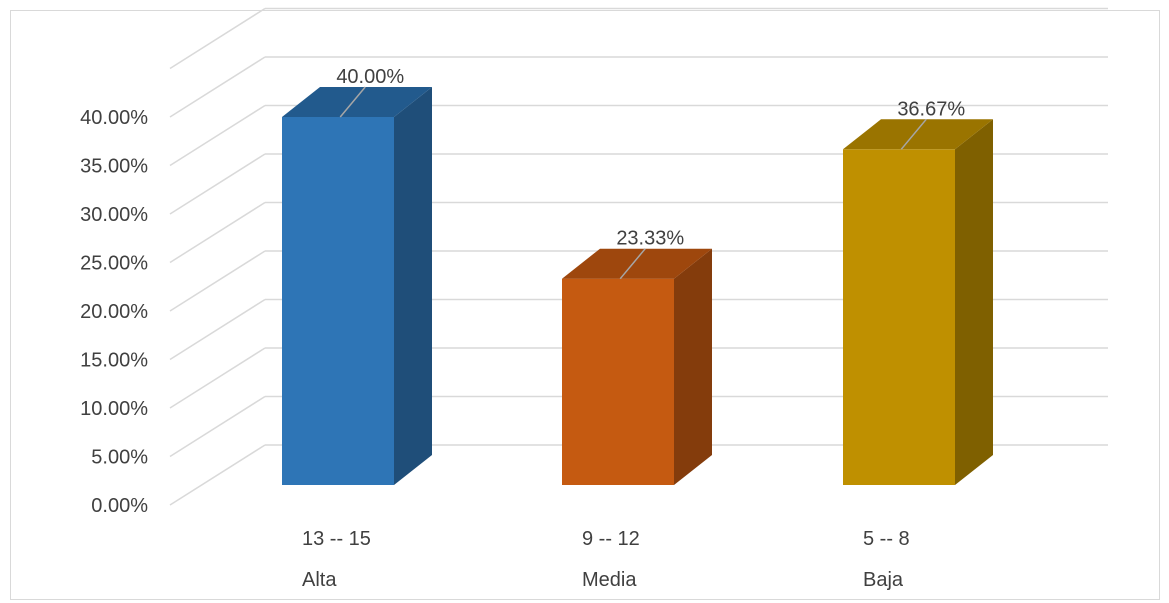 This screenshot has height=603, width=1169. I want to click on y-tick-label: 40.00%, so click(114, 118).